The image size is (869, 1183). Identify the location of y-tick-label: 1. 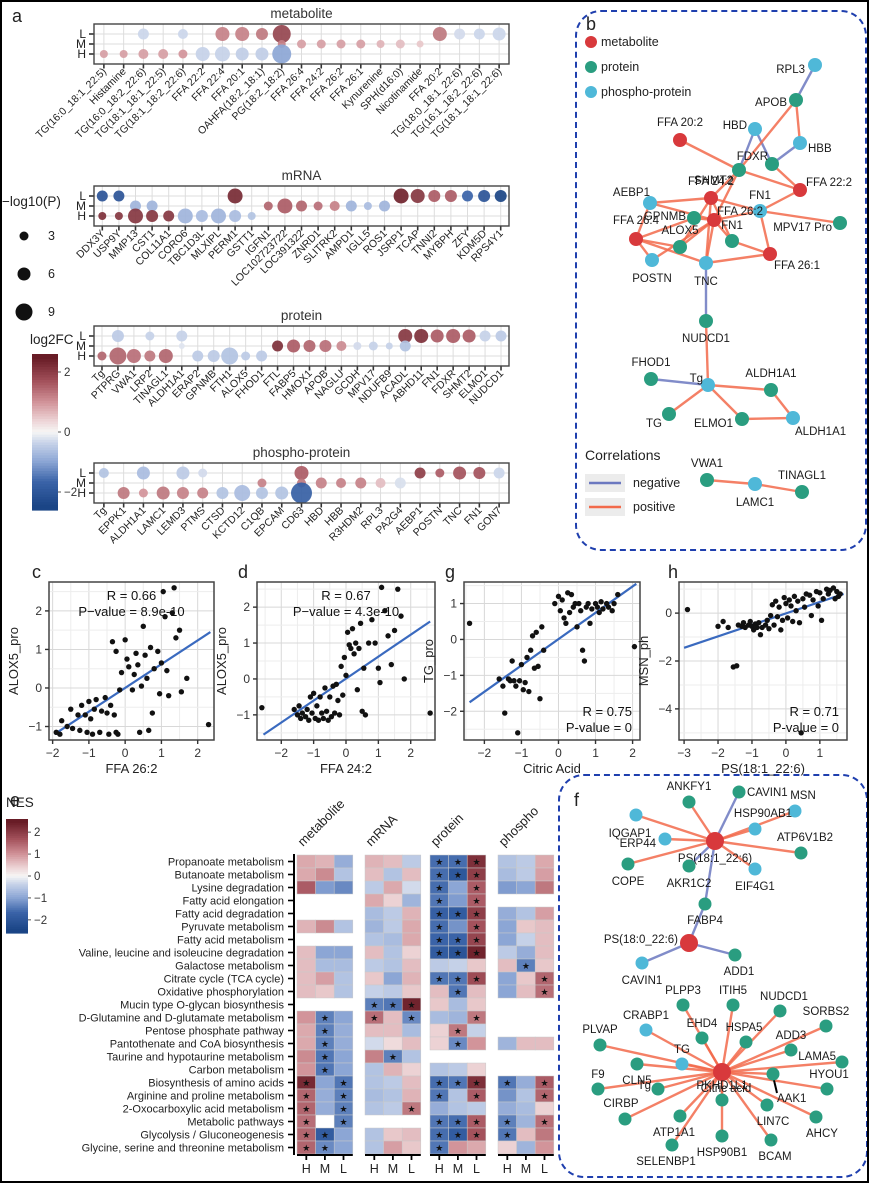
(38, 649).